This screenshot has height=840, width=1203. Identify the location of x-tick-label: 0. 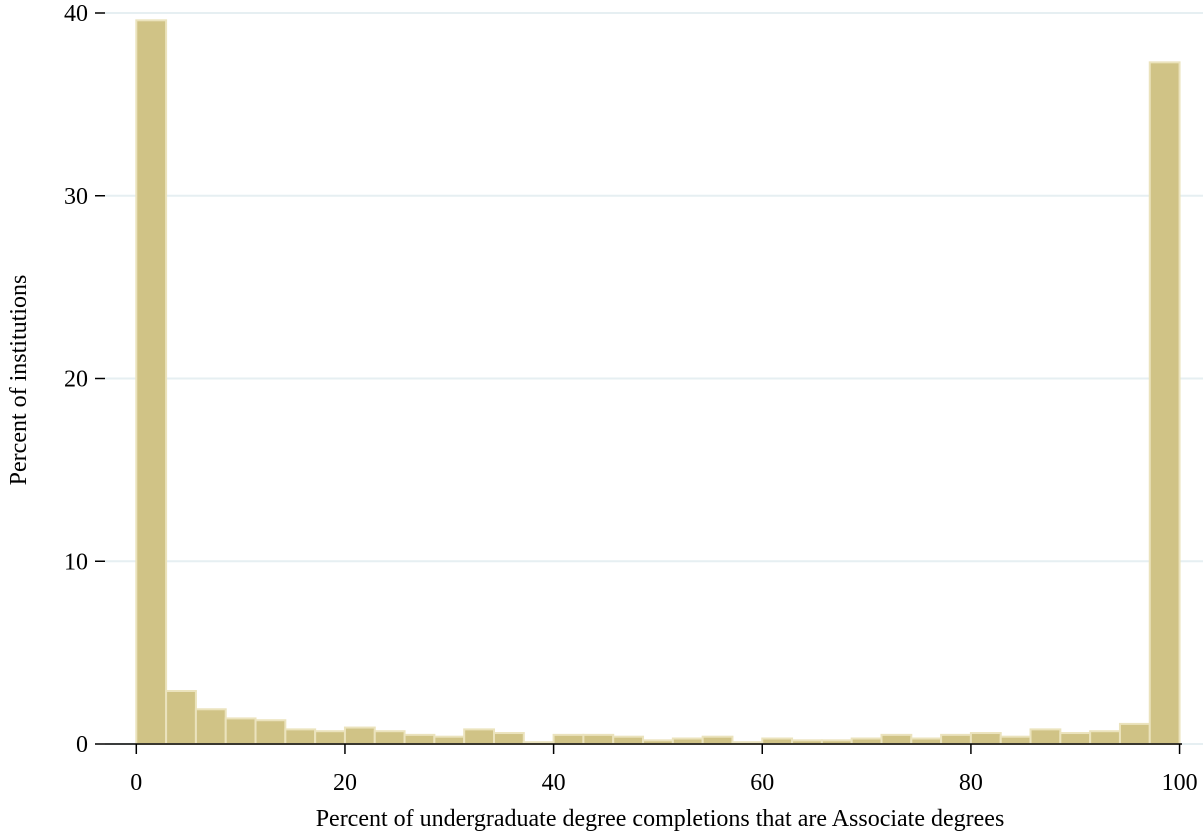
(136, 783).